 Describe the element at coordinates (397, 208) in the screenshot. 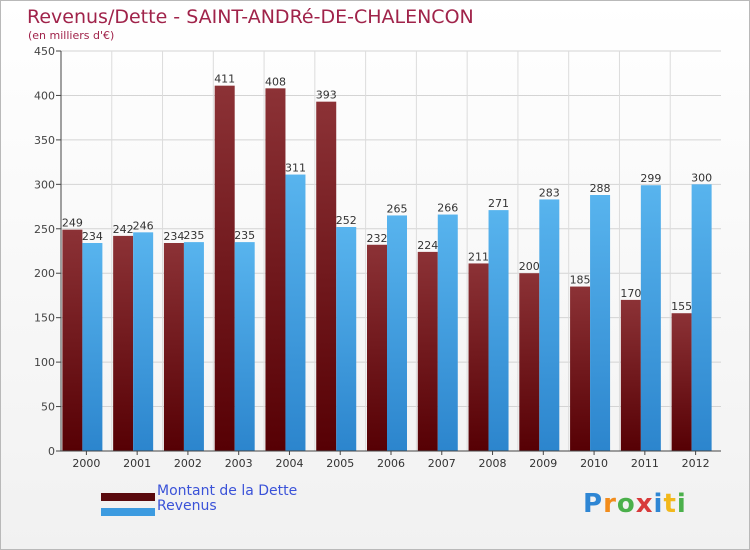

I see `data-label-revenus: 265` at that location.